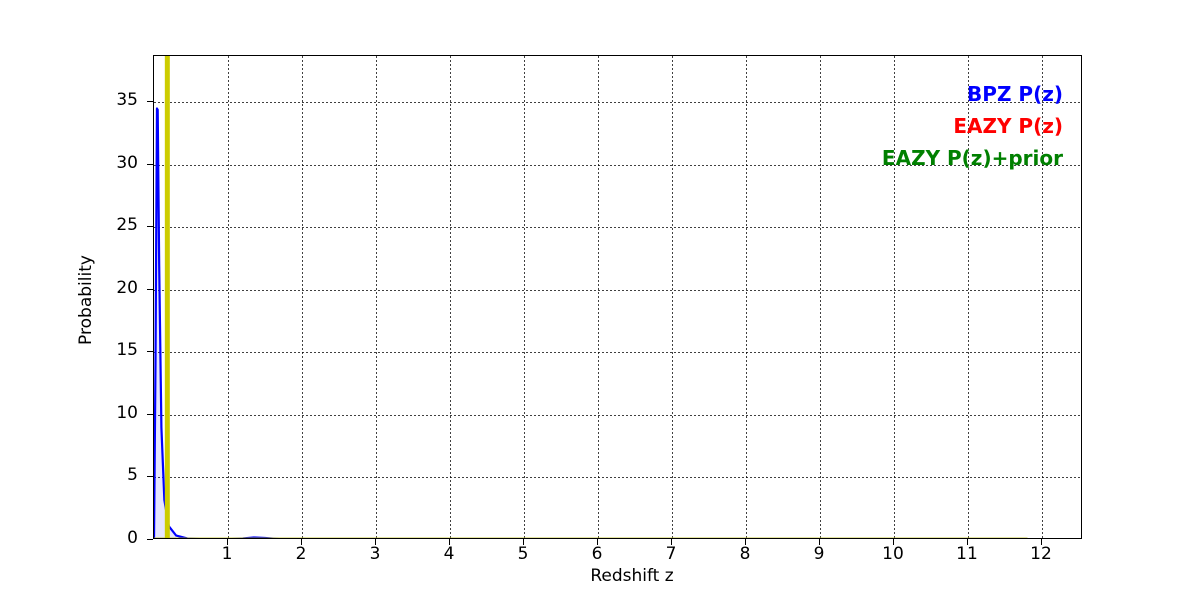  I want to click on x-axis-label: Redshift z, so click(600, 576).